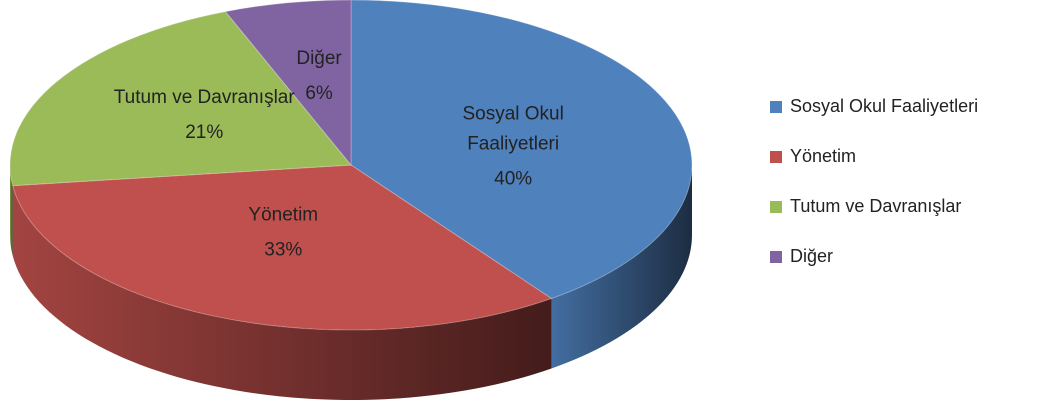 The width and height of the screenshot is (1048, 405). Describe the element at coordinates (811, 256) in the screenshot. I see `legend-label: Diğer` at that location.